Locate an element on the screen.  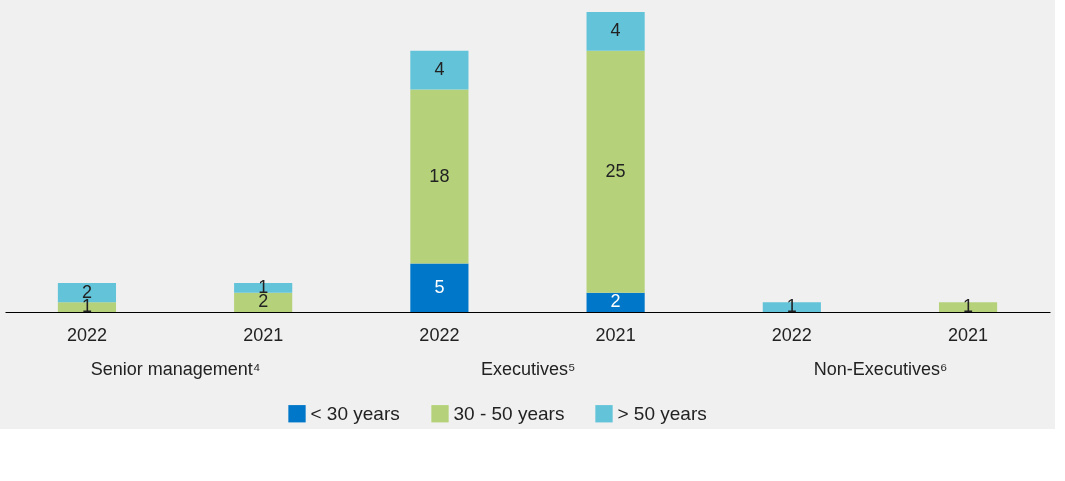
legend-label: > 50 years is located at coordinates (662, 413).